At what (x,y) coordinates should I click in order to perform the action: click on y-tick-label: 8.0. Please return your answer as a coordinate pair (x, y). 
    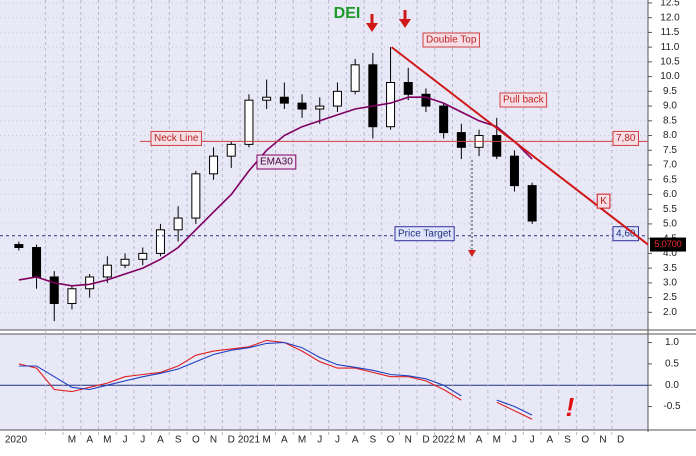
    Looking at the image, I should click on (670, 135).